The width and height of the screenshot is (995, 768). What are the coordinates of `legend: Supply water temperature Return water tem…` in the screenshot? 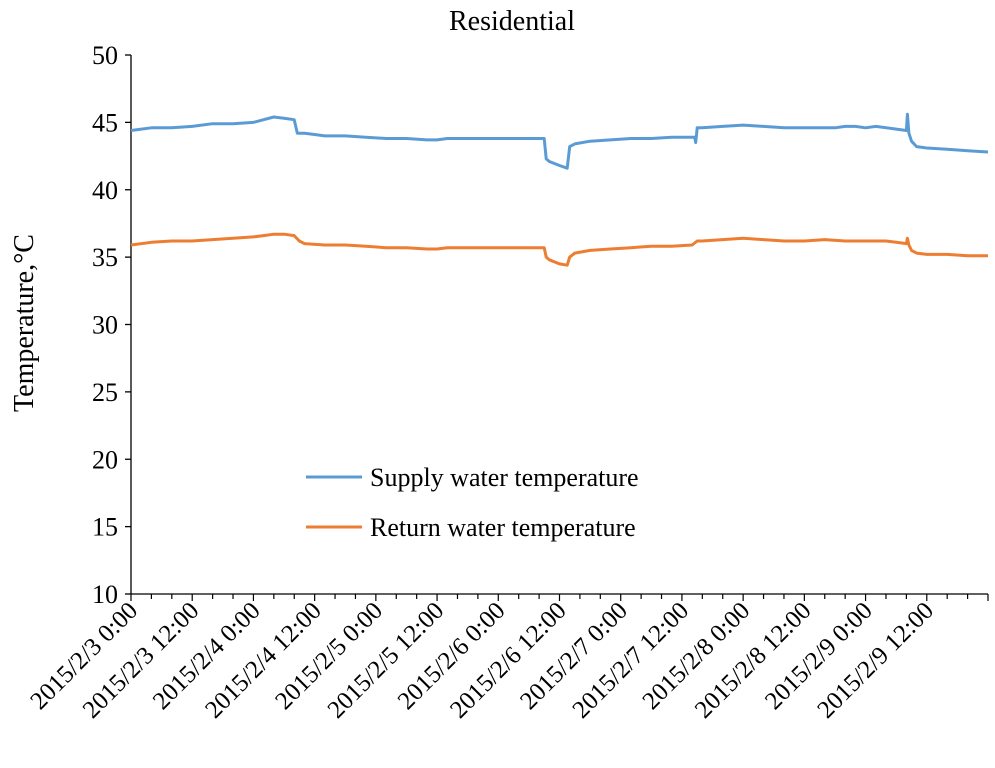 It's located at (472, 502).